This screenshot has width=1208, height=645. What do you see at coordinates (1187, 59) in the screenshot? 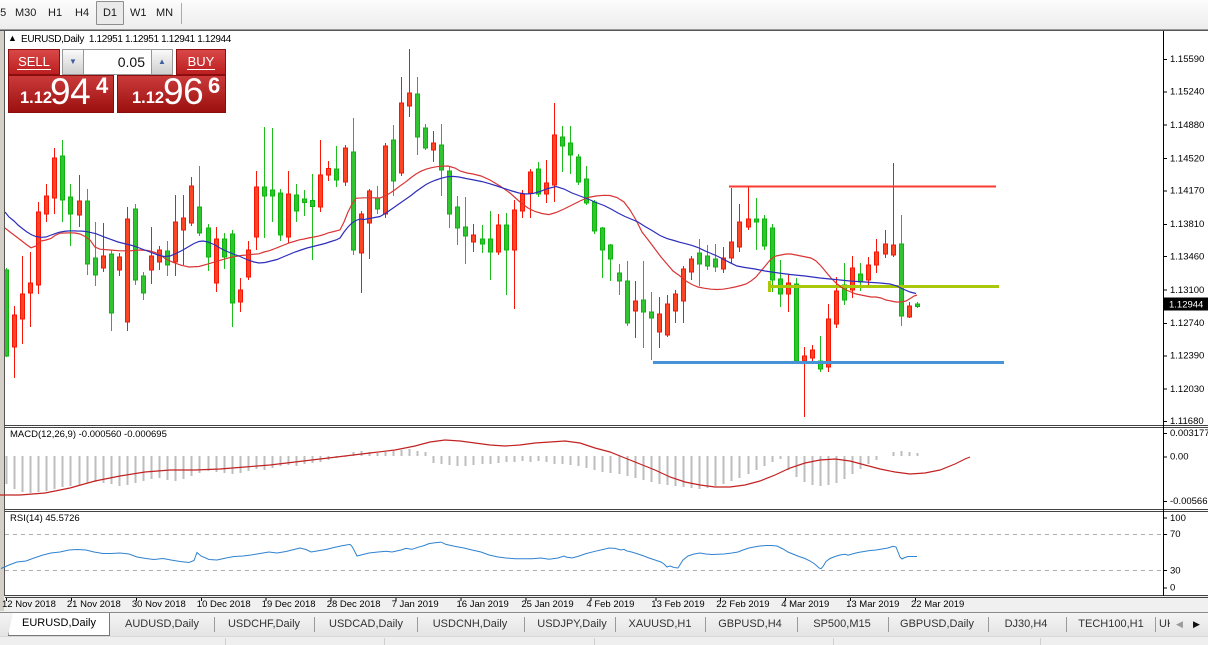
I see `svg-text: 1.15590` at bounding box center [1187, 59].